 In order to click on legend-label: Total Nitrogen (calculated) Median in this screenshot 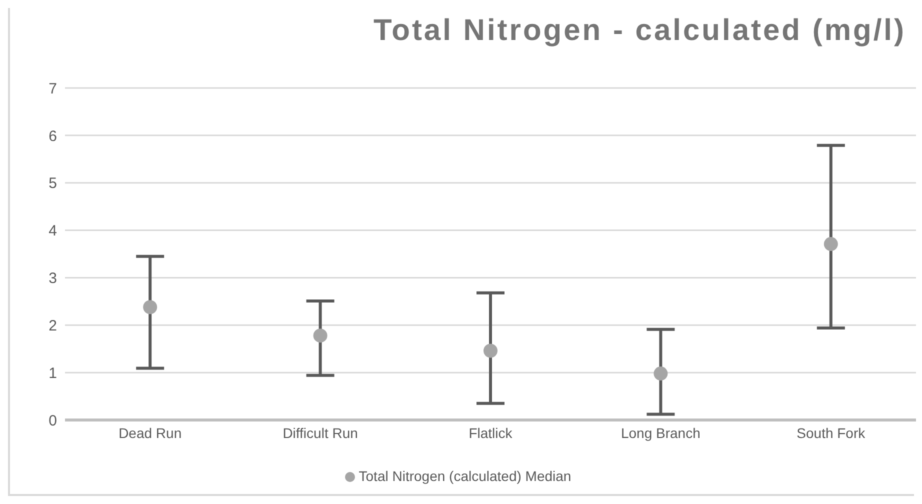, I will do `click(465, 476)`.